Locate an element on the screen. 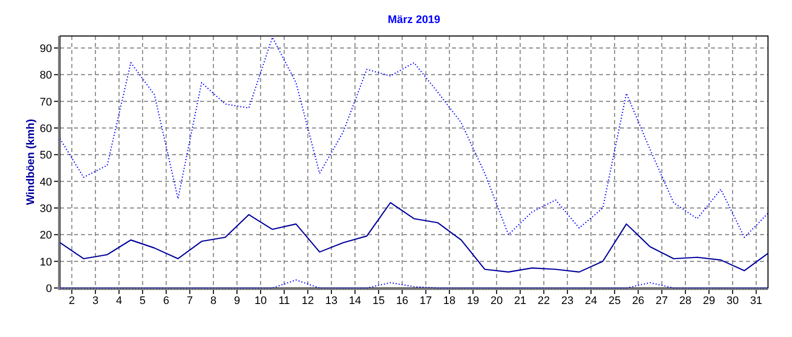 This screenshot has width=792, height=337. x-tick-label: 10 is located at coordinates (260, 301).